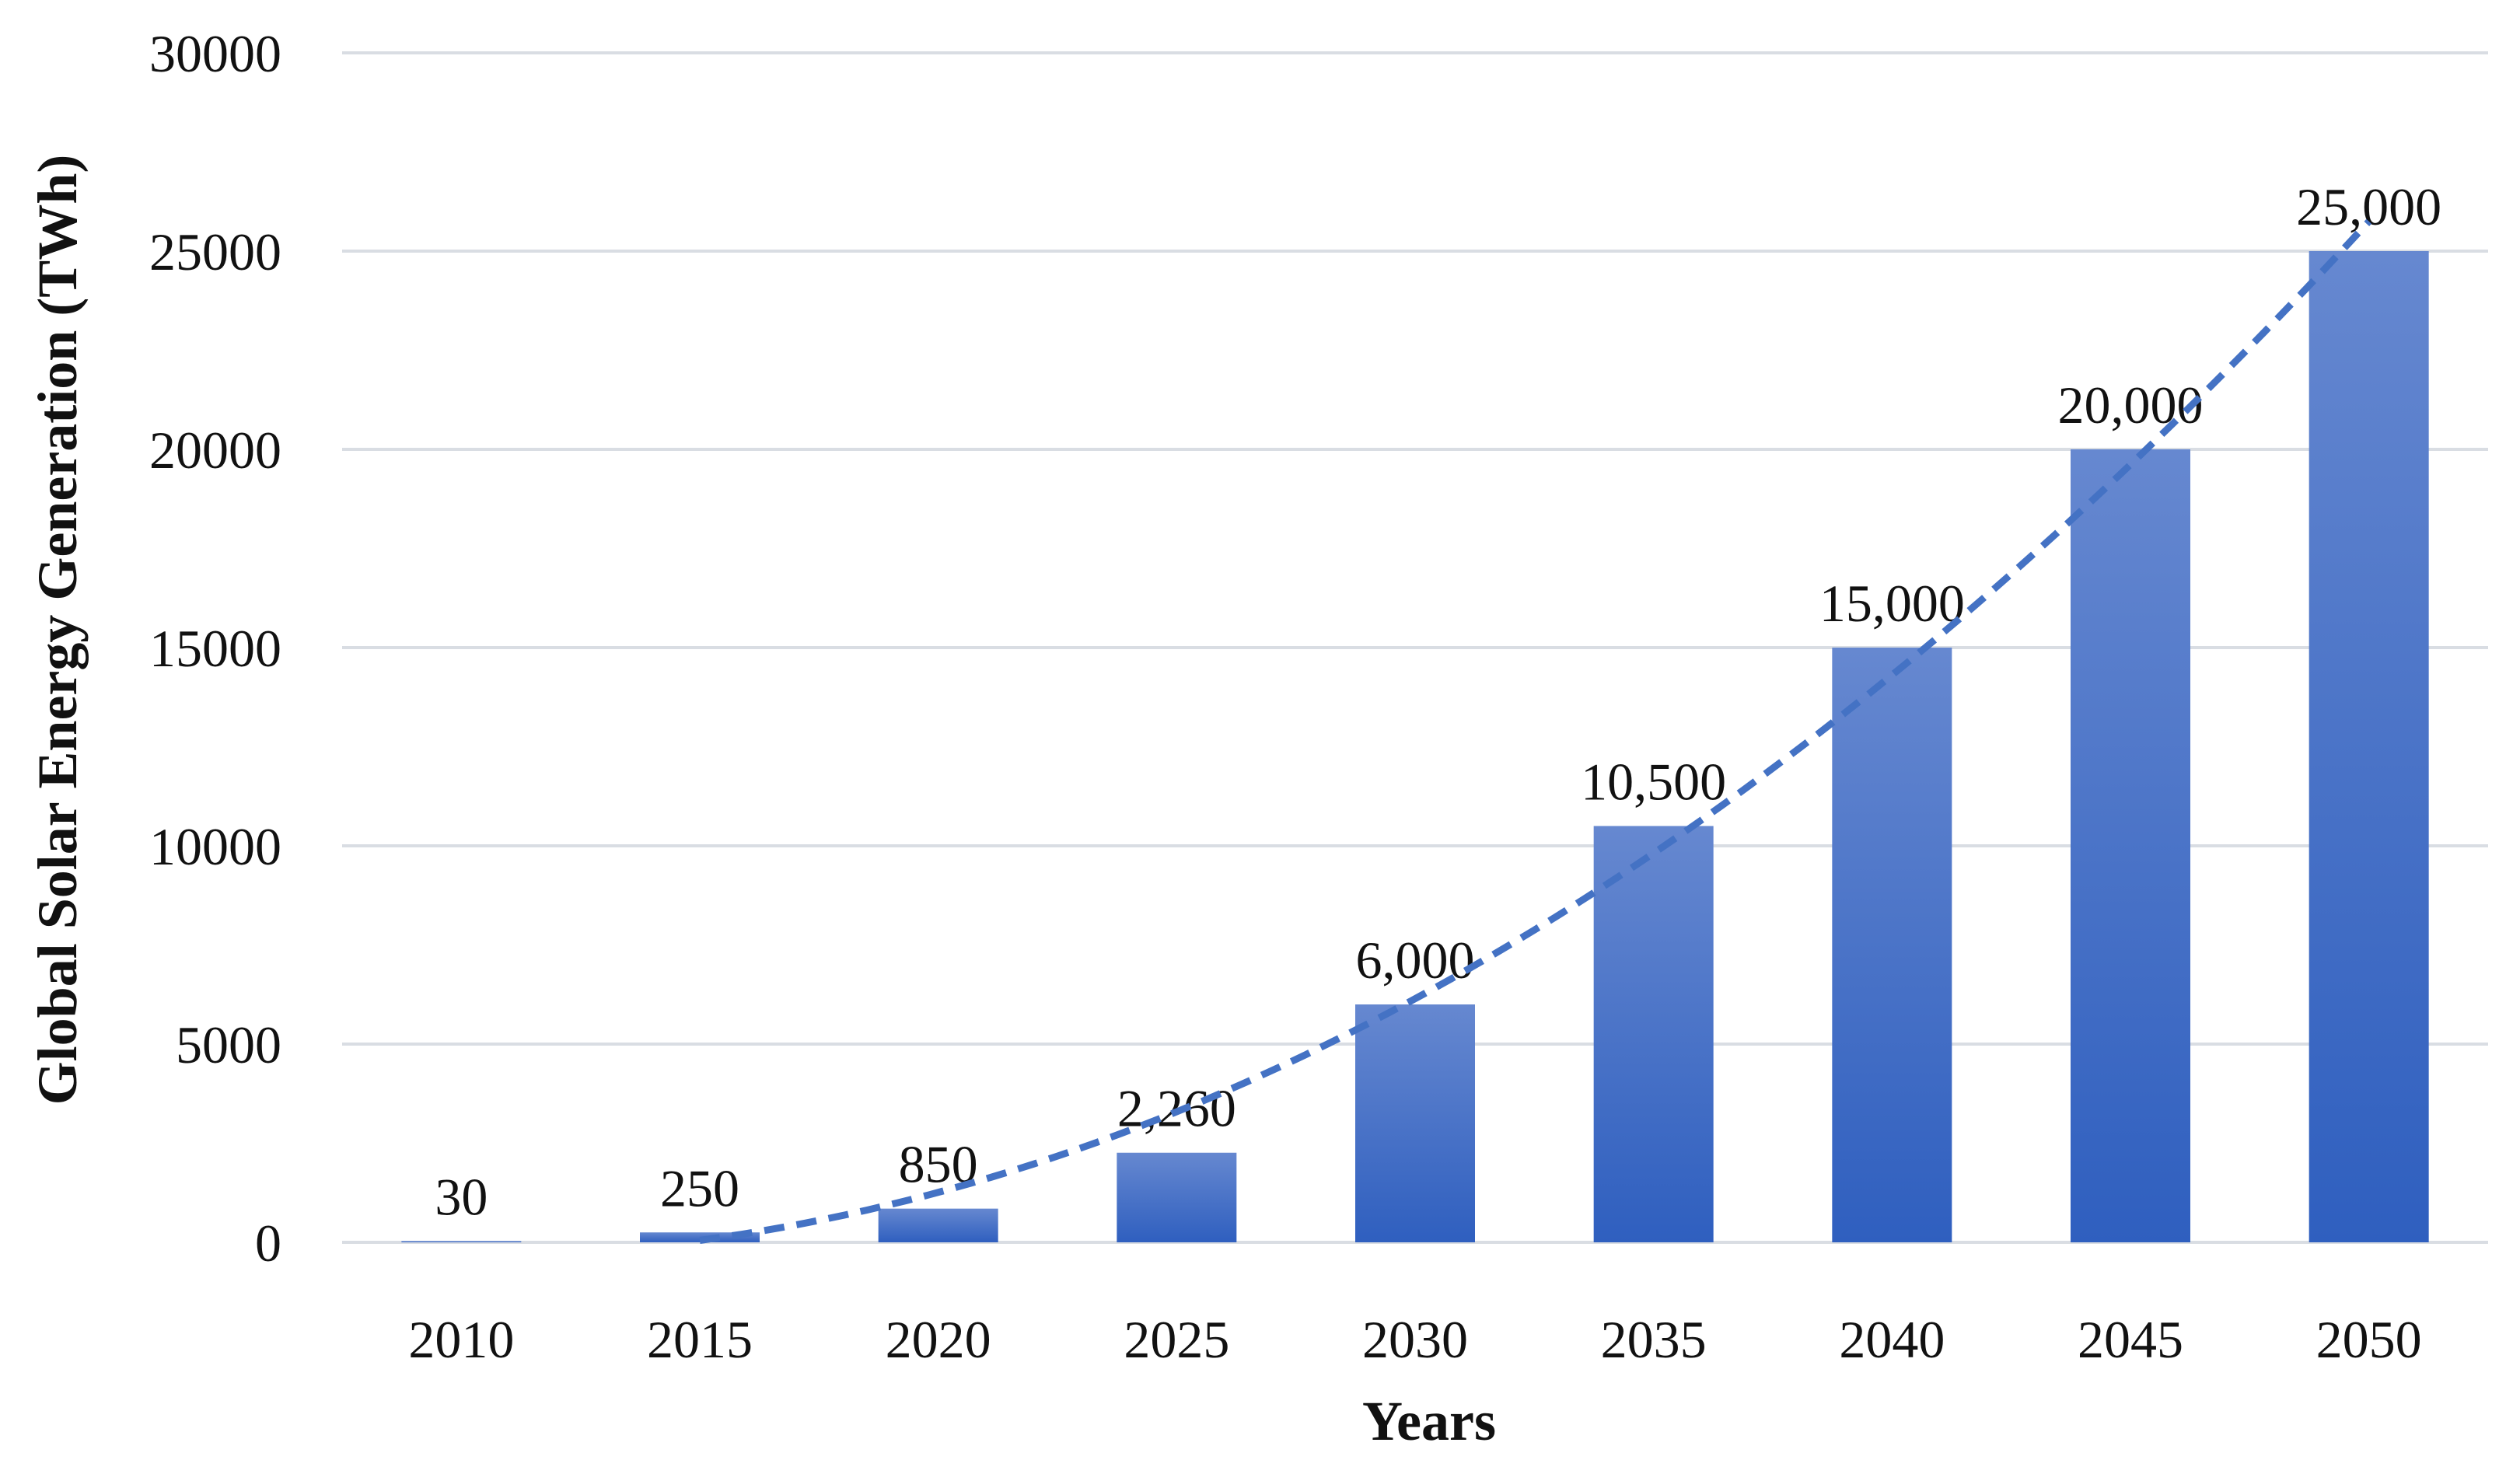  What do you see at coordinates (215, 450) in the screenshot?
I see `y-tick-label: 20000` at bounding box center [215, 450].